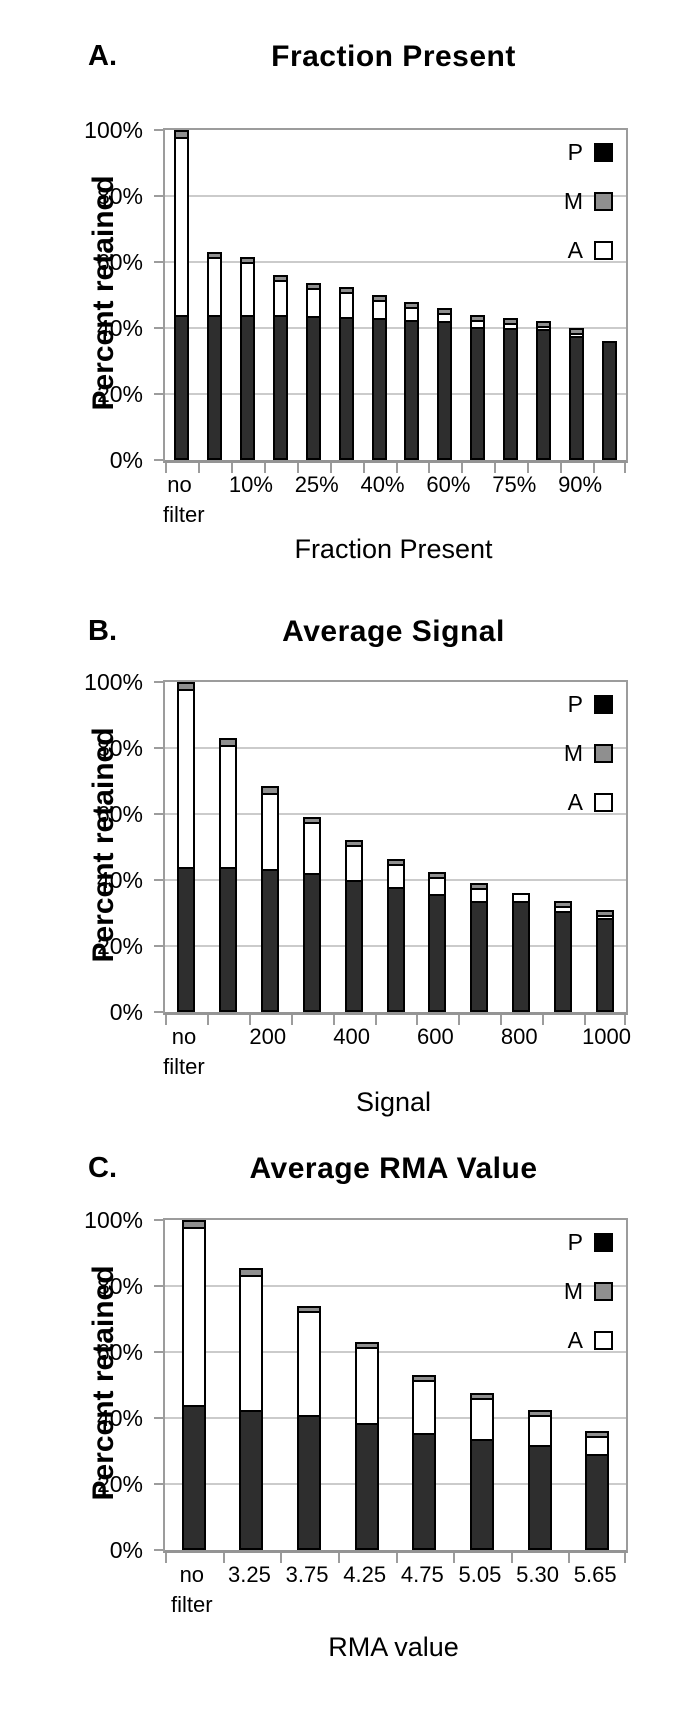  What do you see at coordinates (590, 802) in the screenshot?
I see `legend-item-a: A` at bounding box center [590, 802].